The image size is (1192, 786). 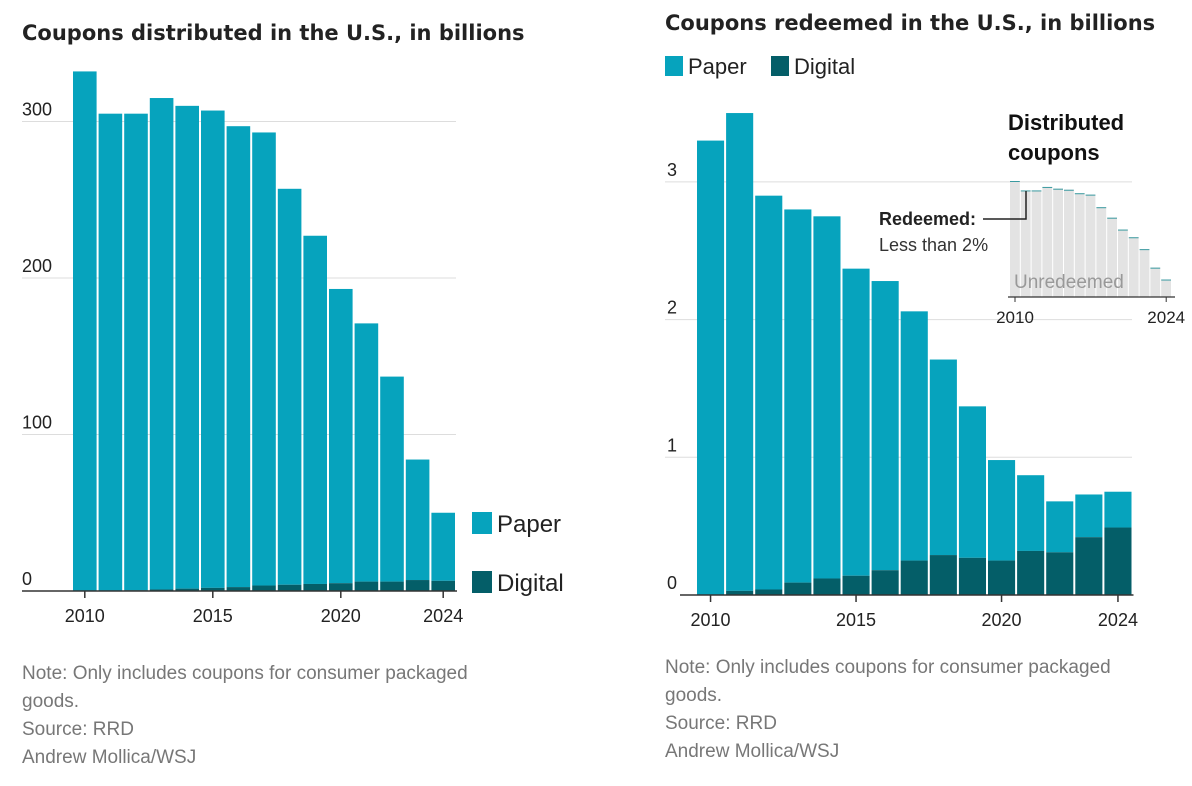 What do you see at coordinates (674, 66) in the screenshot?
I see `legend-swatch-paper` at bounding box center [674, 66].